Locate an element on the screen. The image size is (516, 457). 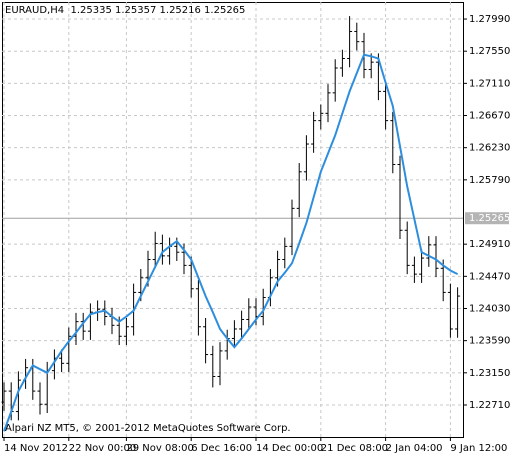
y-tick-label: 1.24910 is located at coordinates (489, 244).